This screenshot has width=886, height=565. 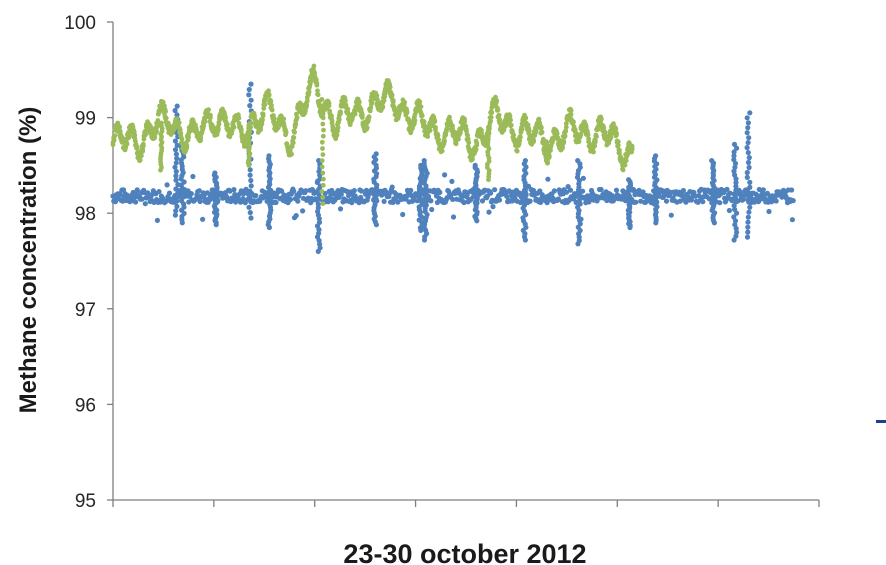 I want to click on y-axis-title: Methane concentration (%), so click(x=28, y=260).